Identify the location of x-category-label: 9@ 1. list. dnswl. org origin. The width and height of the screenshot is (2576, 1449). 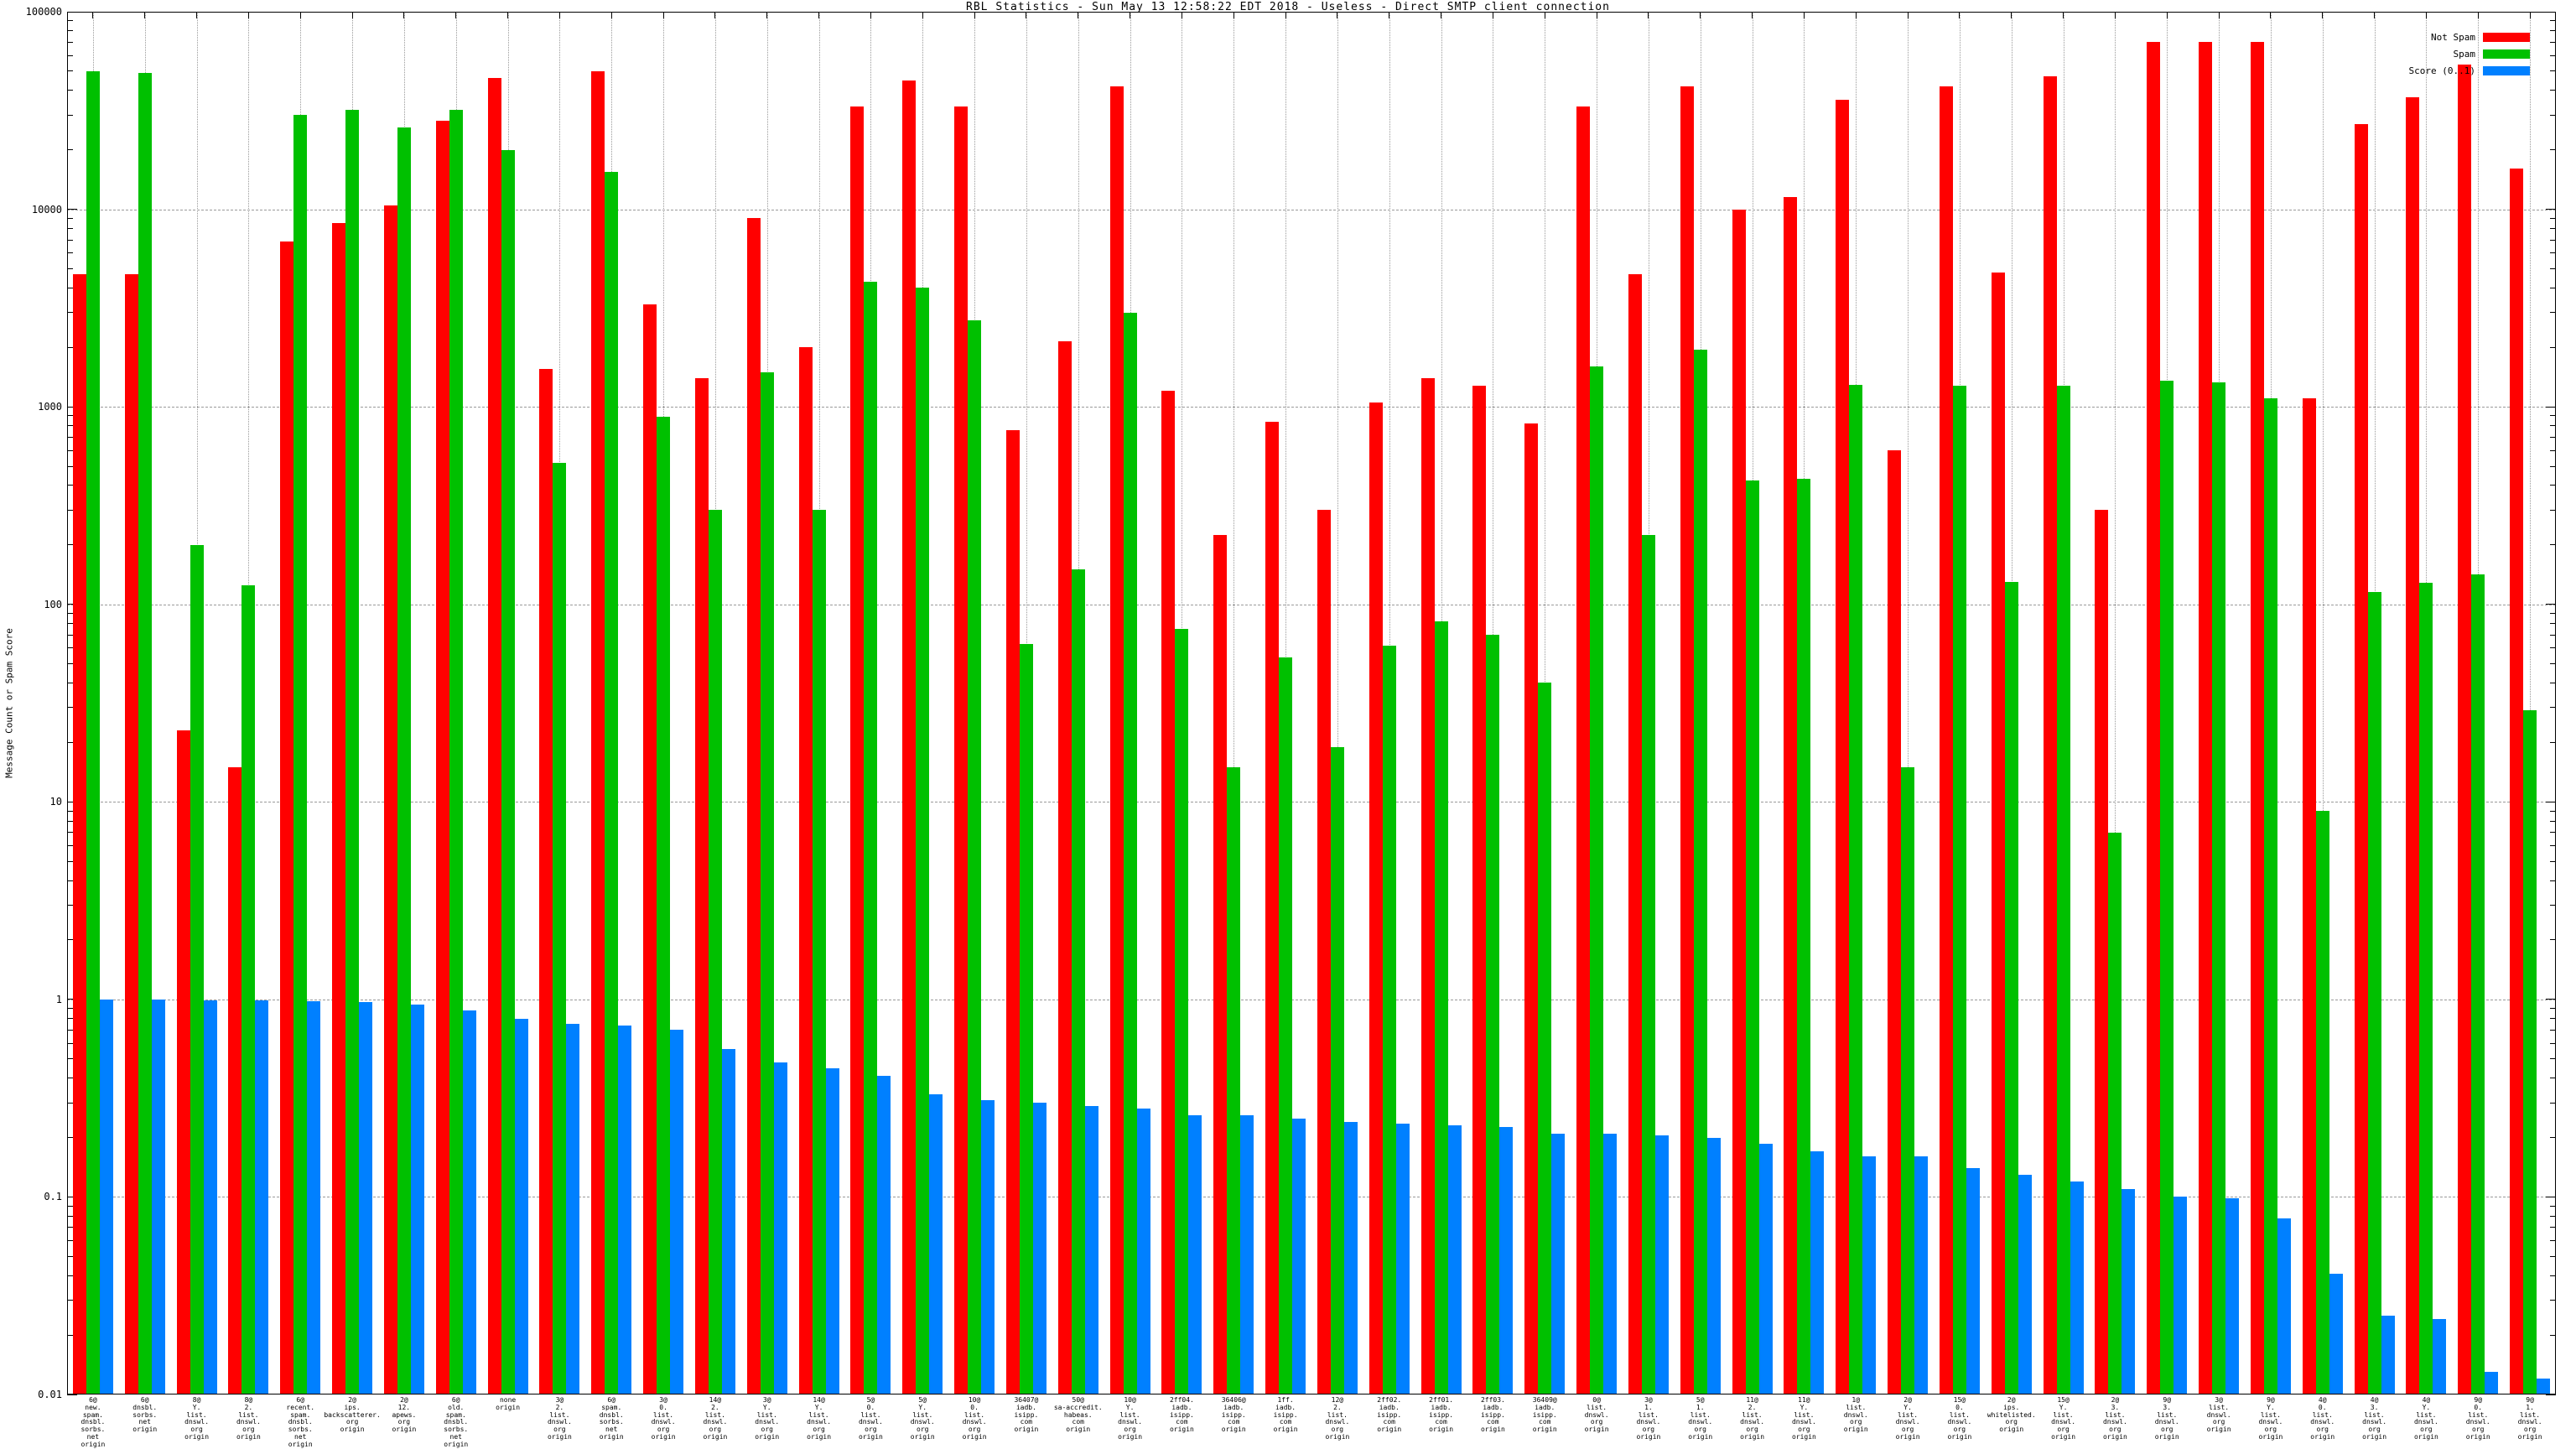
(2529, 1418).